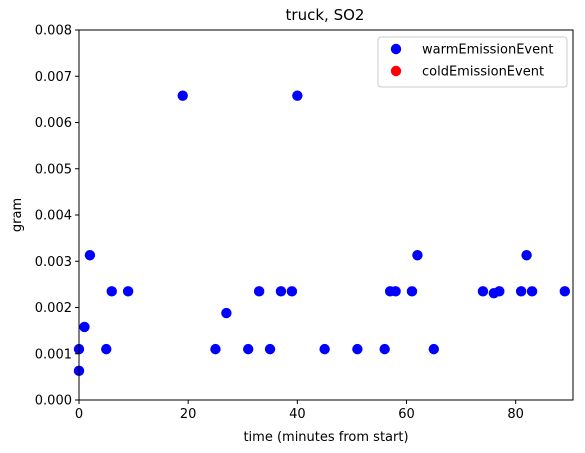 The width and height of the screenshot is (585, 453). Describe the element at coordinates (53, 262) in the screenshot. I see `y-tick-label: 0.003` at that location.